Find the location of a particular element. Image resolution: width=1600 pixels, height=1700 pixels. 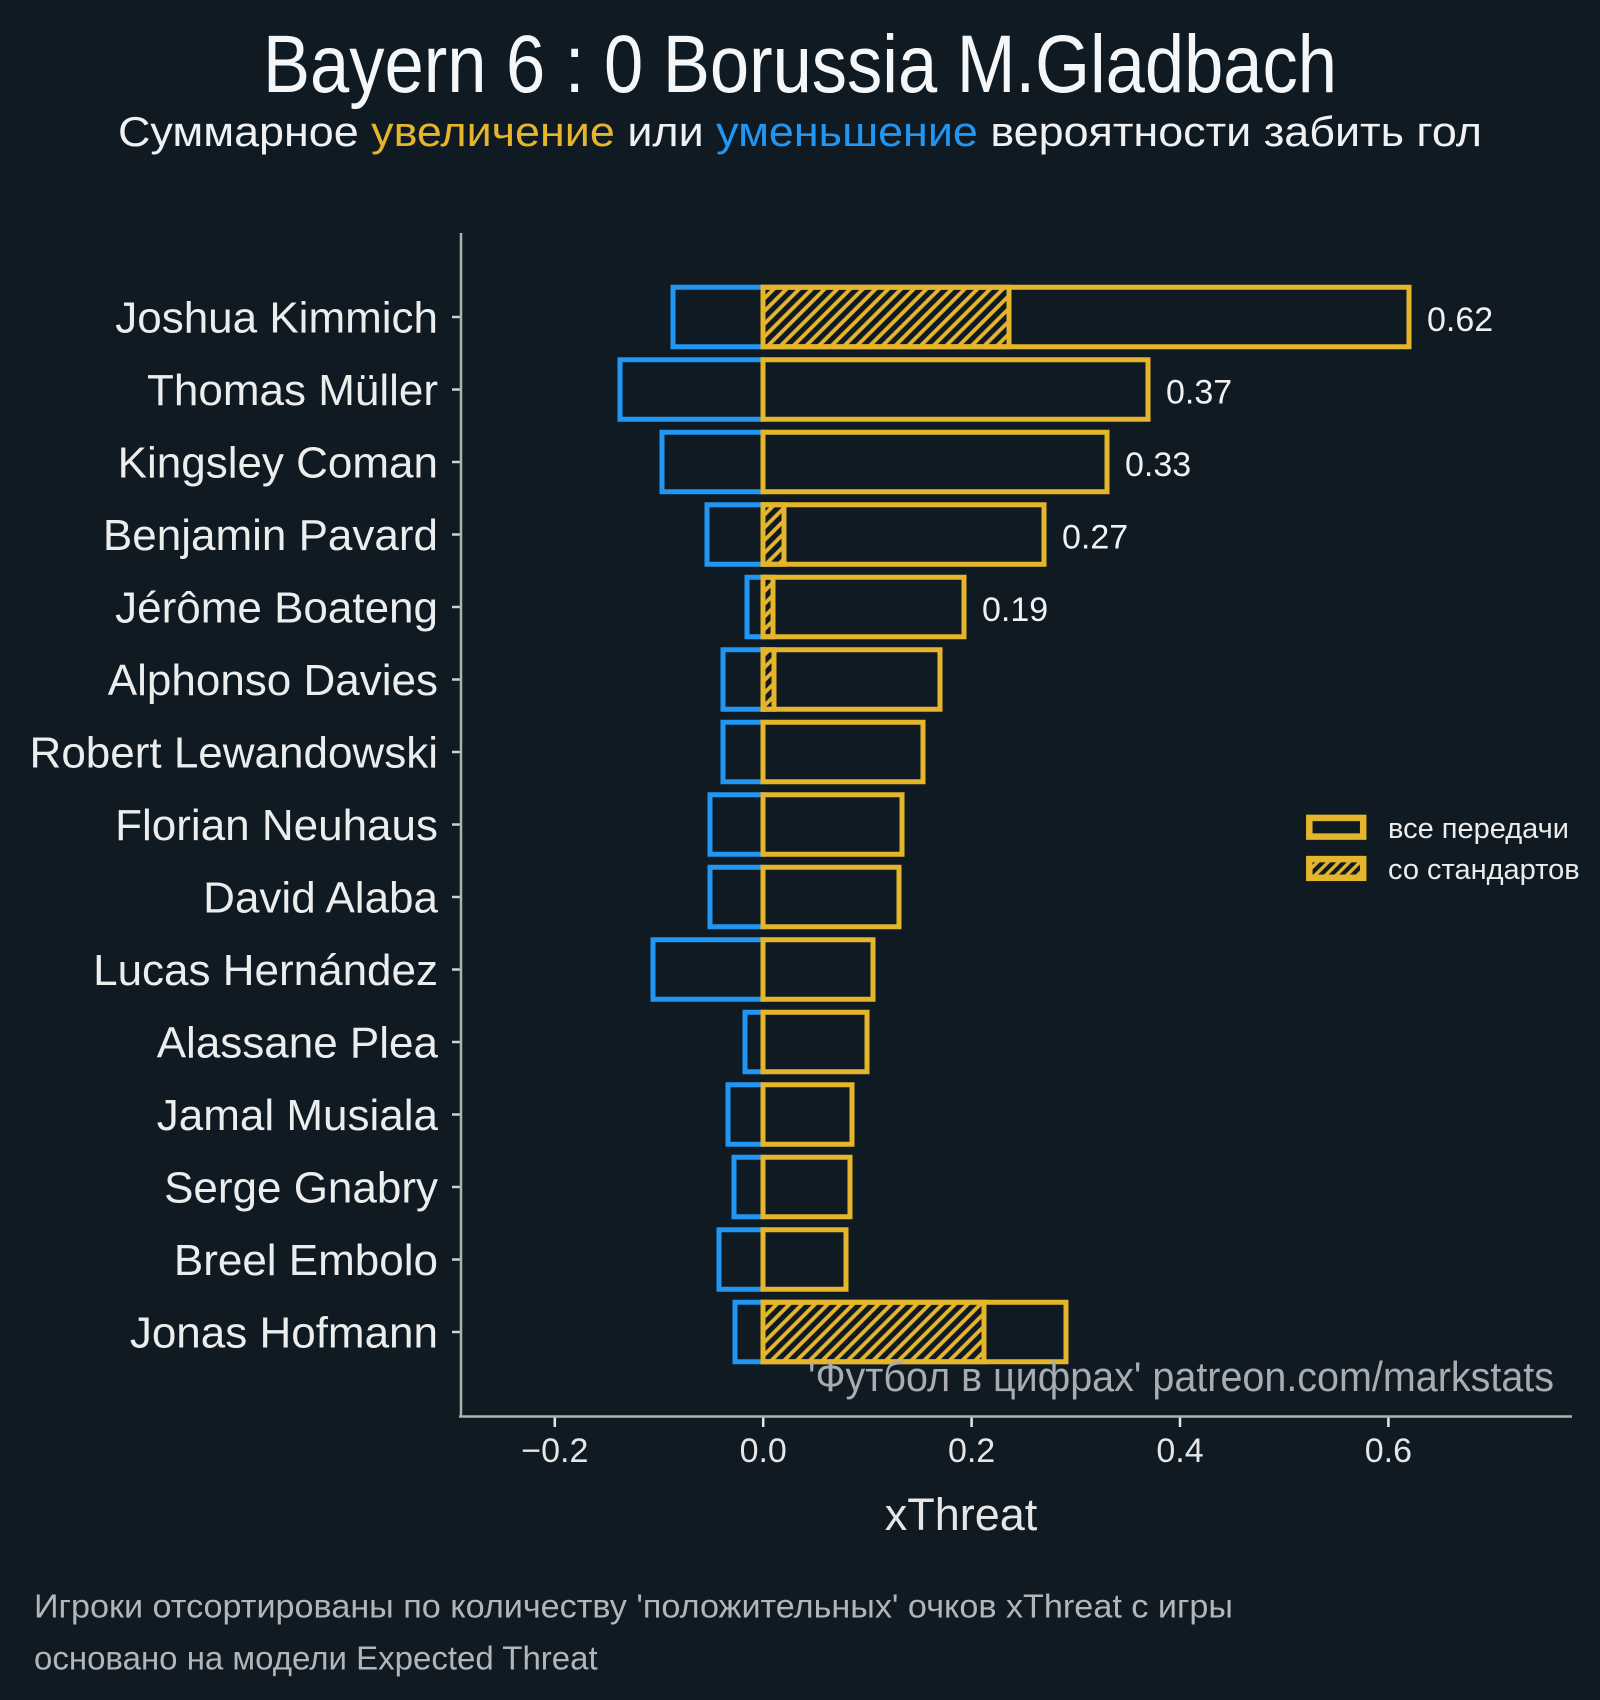

svg-text: David Alaba is located at coordinates (320, 898).